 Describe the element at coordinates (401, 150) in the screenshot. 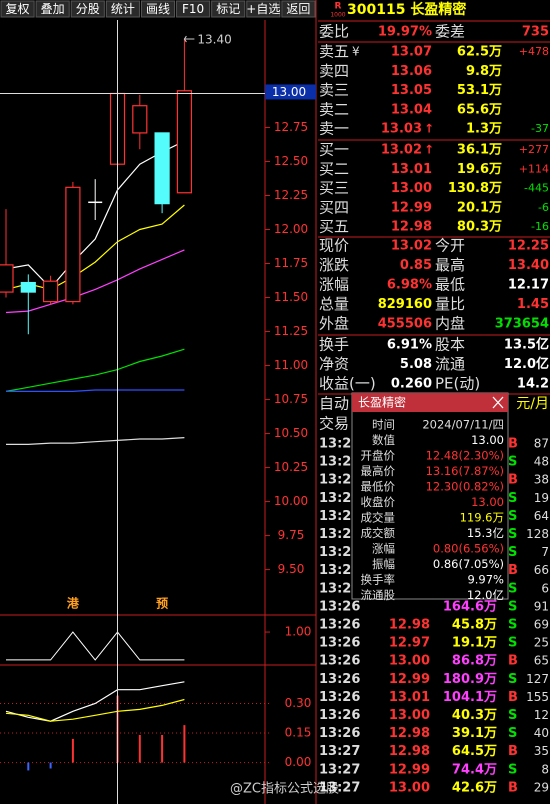

I see `field-value: 13.02` at that location.